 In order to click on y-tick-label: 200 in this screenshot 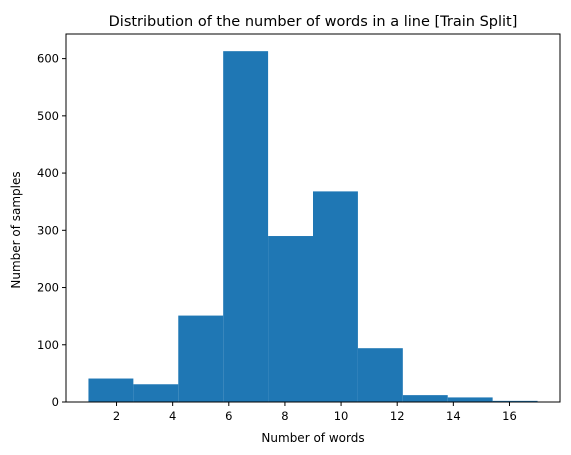, I will do `click(48, 288)`.